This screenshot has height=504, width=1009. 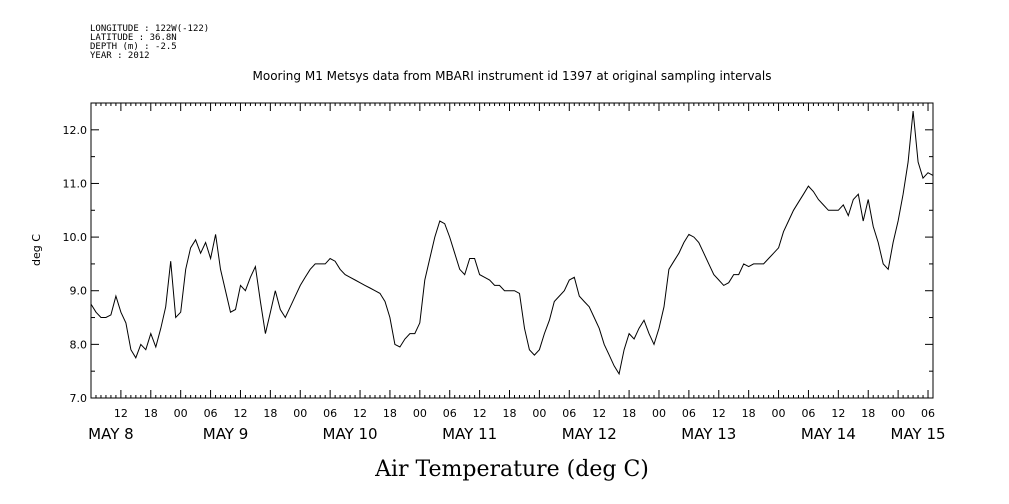 What do you see at coordinates (36, 250) in the screenshot?
I see `y-axis-label: deg C` at bounding box center [36, 250].